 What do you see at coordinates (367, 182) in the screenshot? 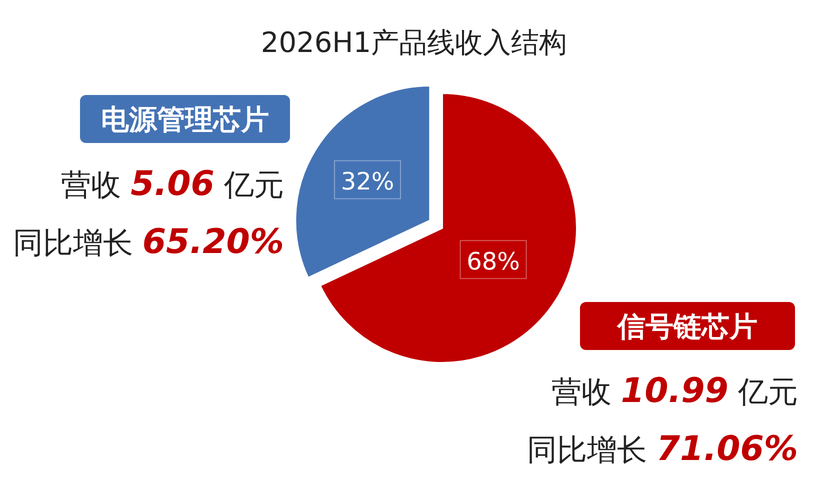
I see `data-label: 32%` at bounding box center [367, 182].